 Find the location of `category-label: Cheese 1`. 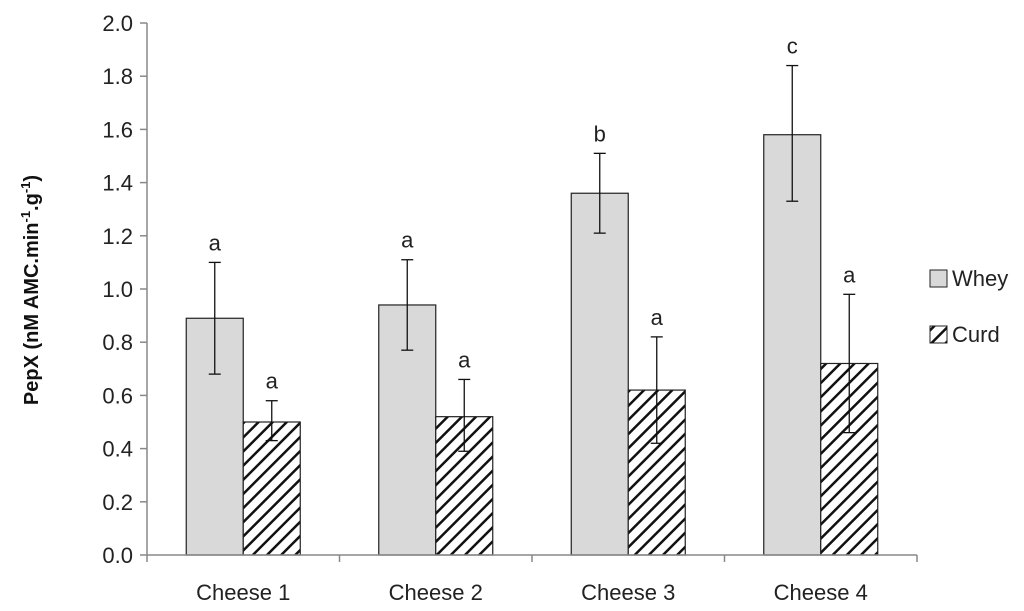

category-label: Cheese 1 is located at coordinates (243, 592).